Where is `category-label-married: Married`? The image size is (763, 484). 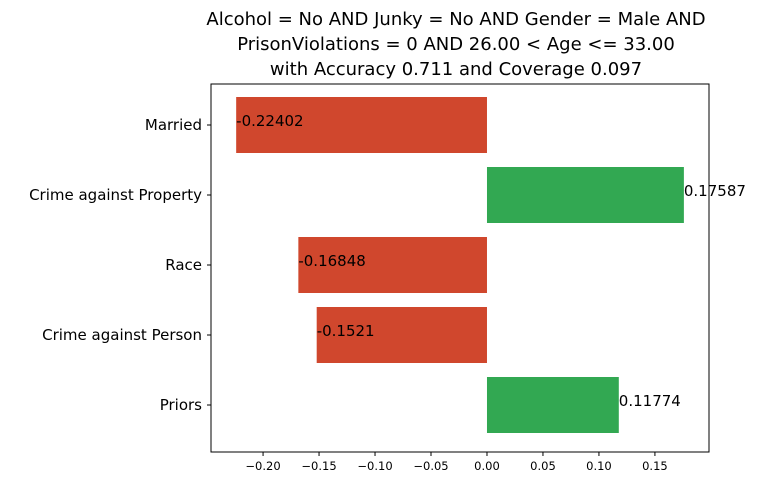 category-label-married: Married is located at coordinates (173, 125).